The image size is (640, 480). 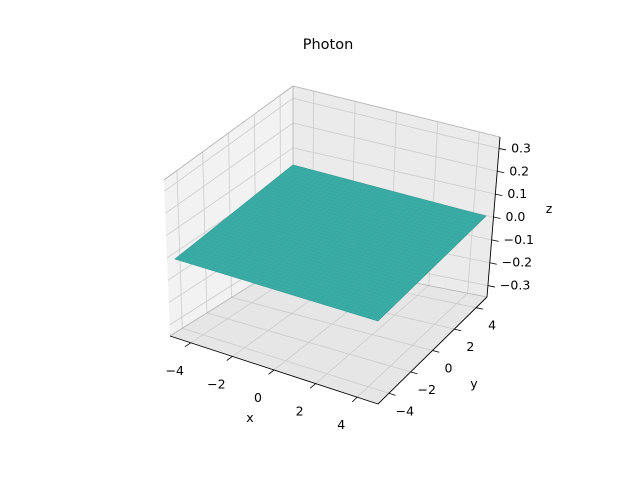 I want to click on y-tick-label: −2, so click(x=426, y=389).